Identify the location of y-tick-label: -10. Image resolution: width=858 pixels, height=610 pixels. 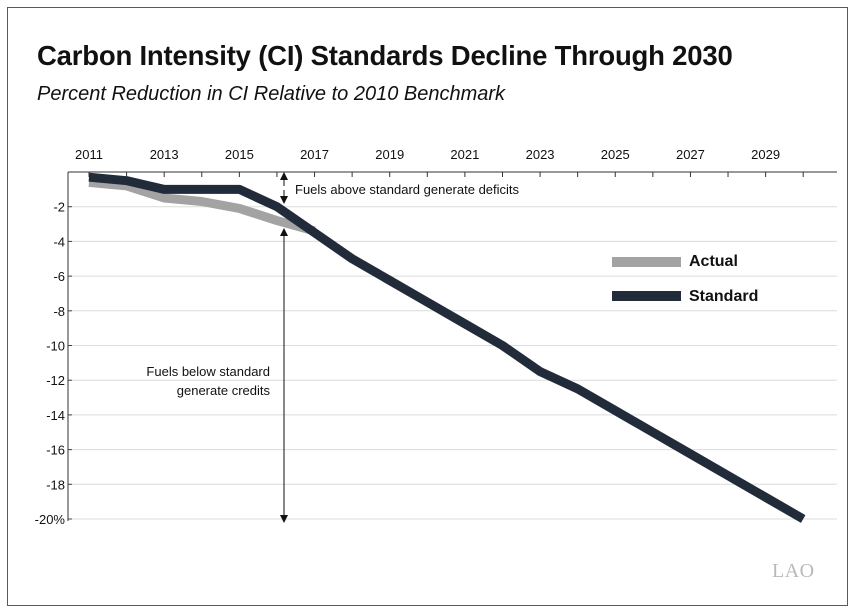
(55, 346).